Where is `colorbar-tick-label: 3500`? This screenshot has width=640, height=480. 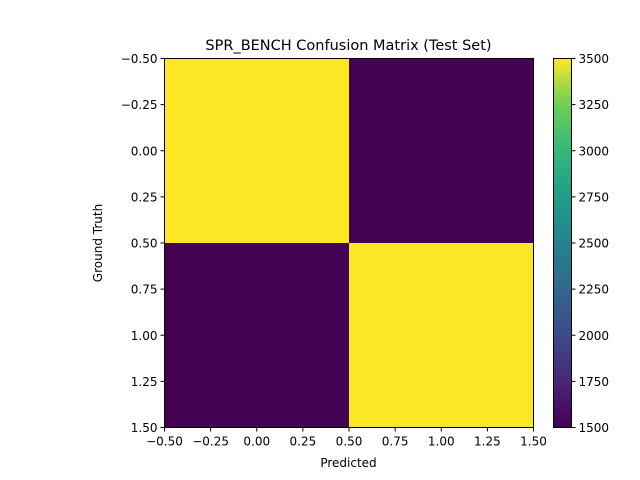
colorbar-tick-label: 3500 is located at coordinates (594, 59).